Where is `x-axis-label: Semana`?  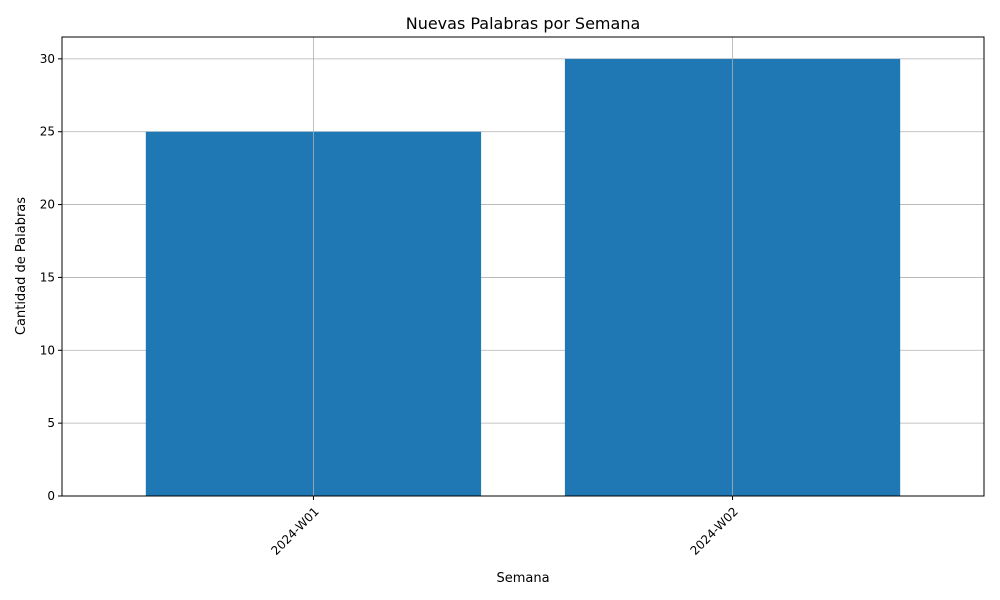
x-axis-label: Semana is located at coordinates (522, 578).